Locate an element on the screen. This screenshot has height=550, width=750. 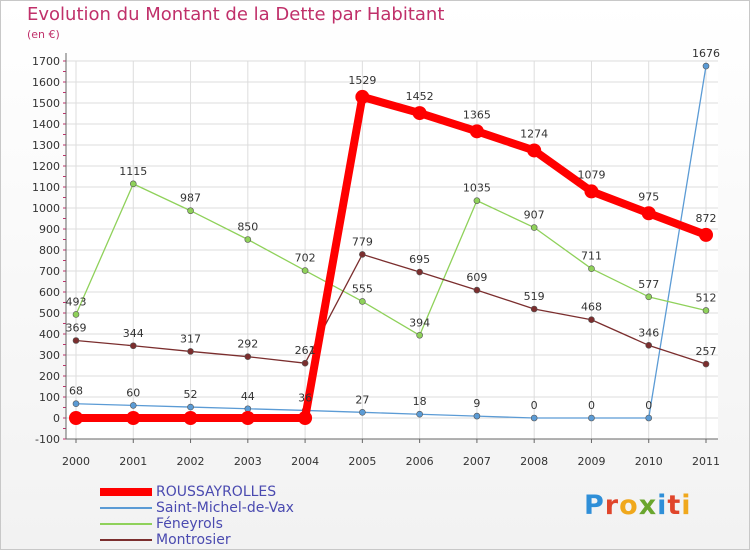
data-label: 512 is located at coordinates (706, 297).